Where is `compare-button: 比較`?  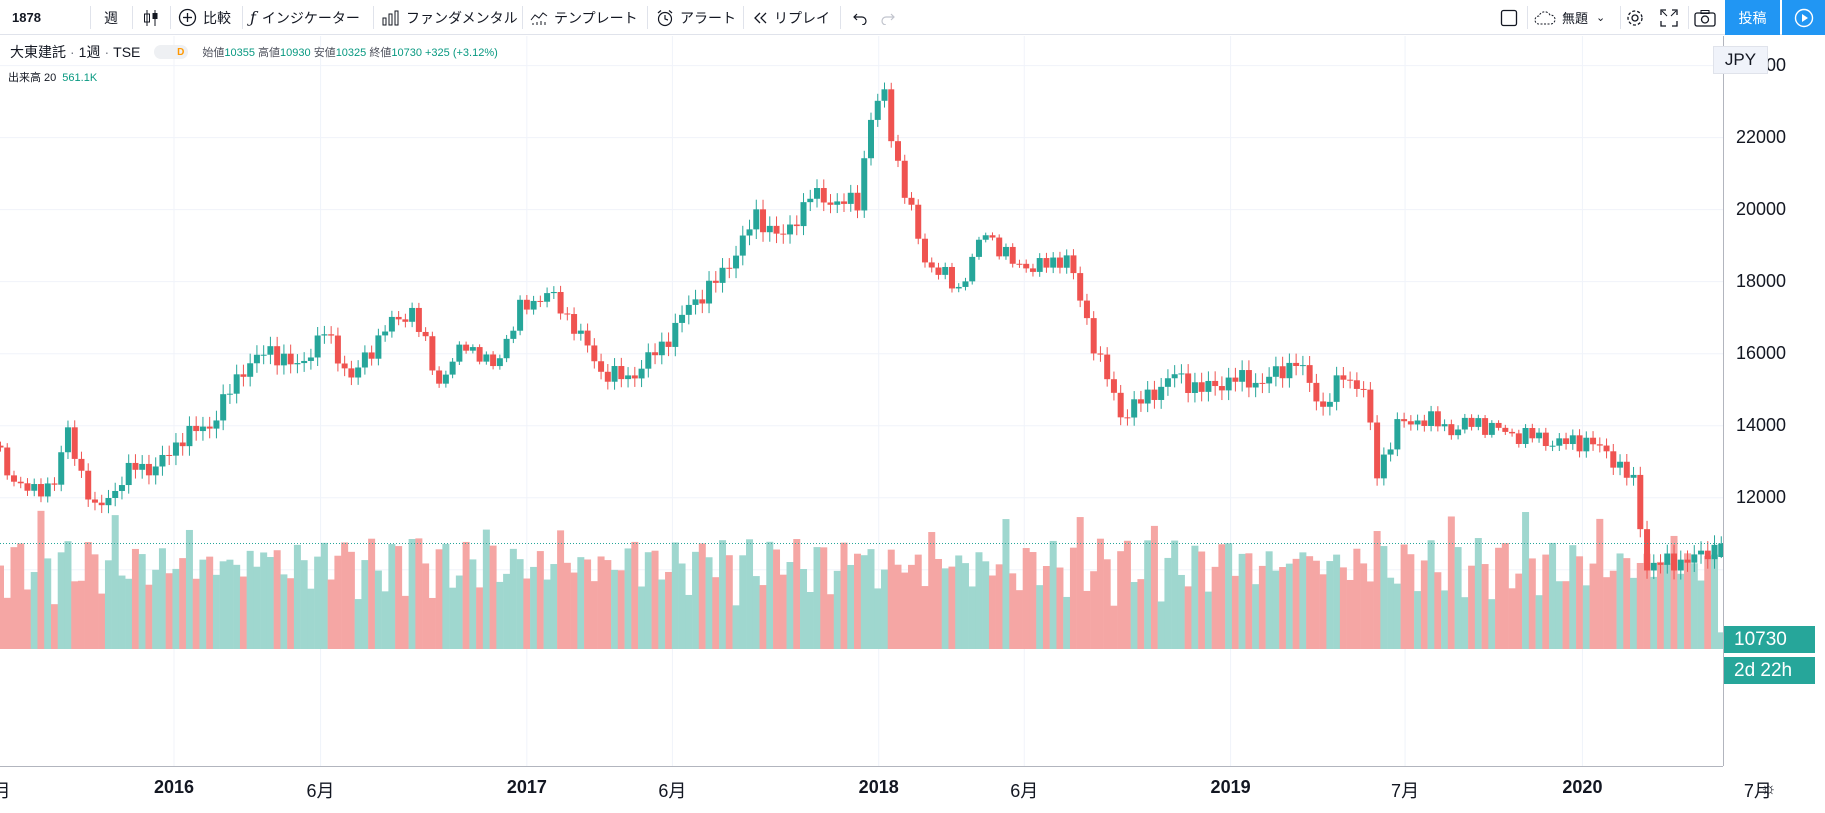
compare-button: 比較 is located at coordinates (204, 17).